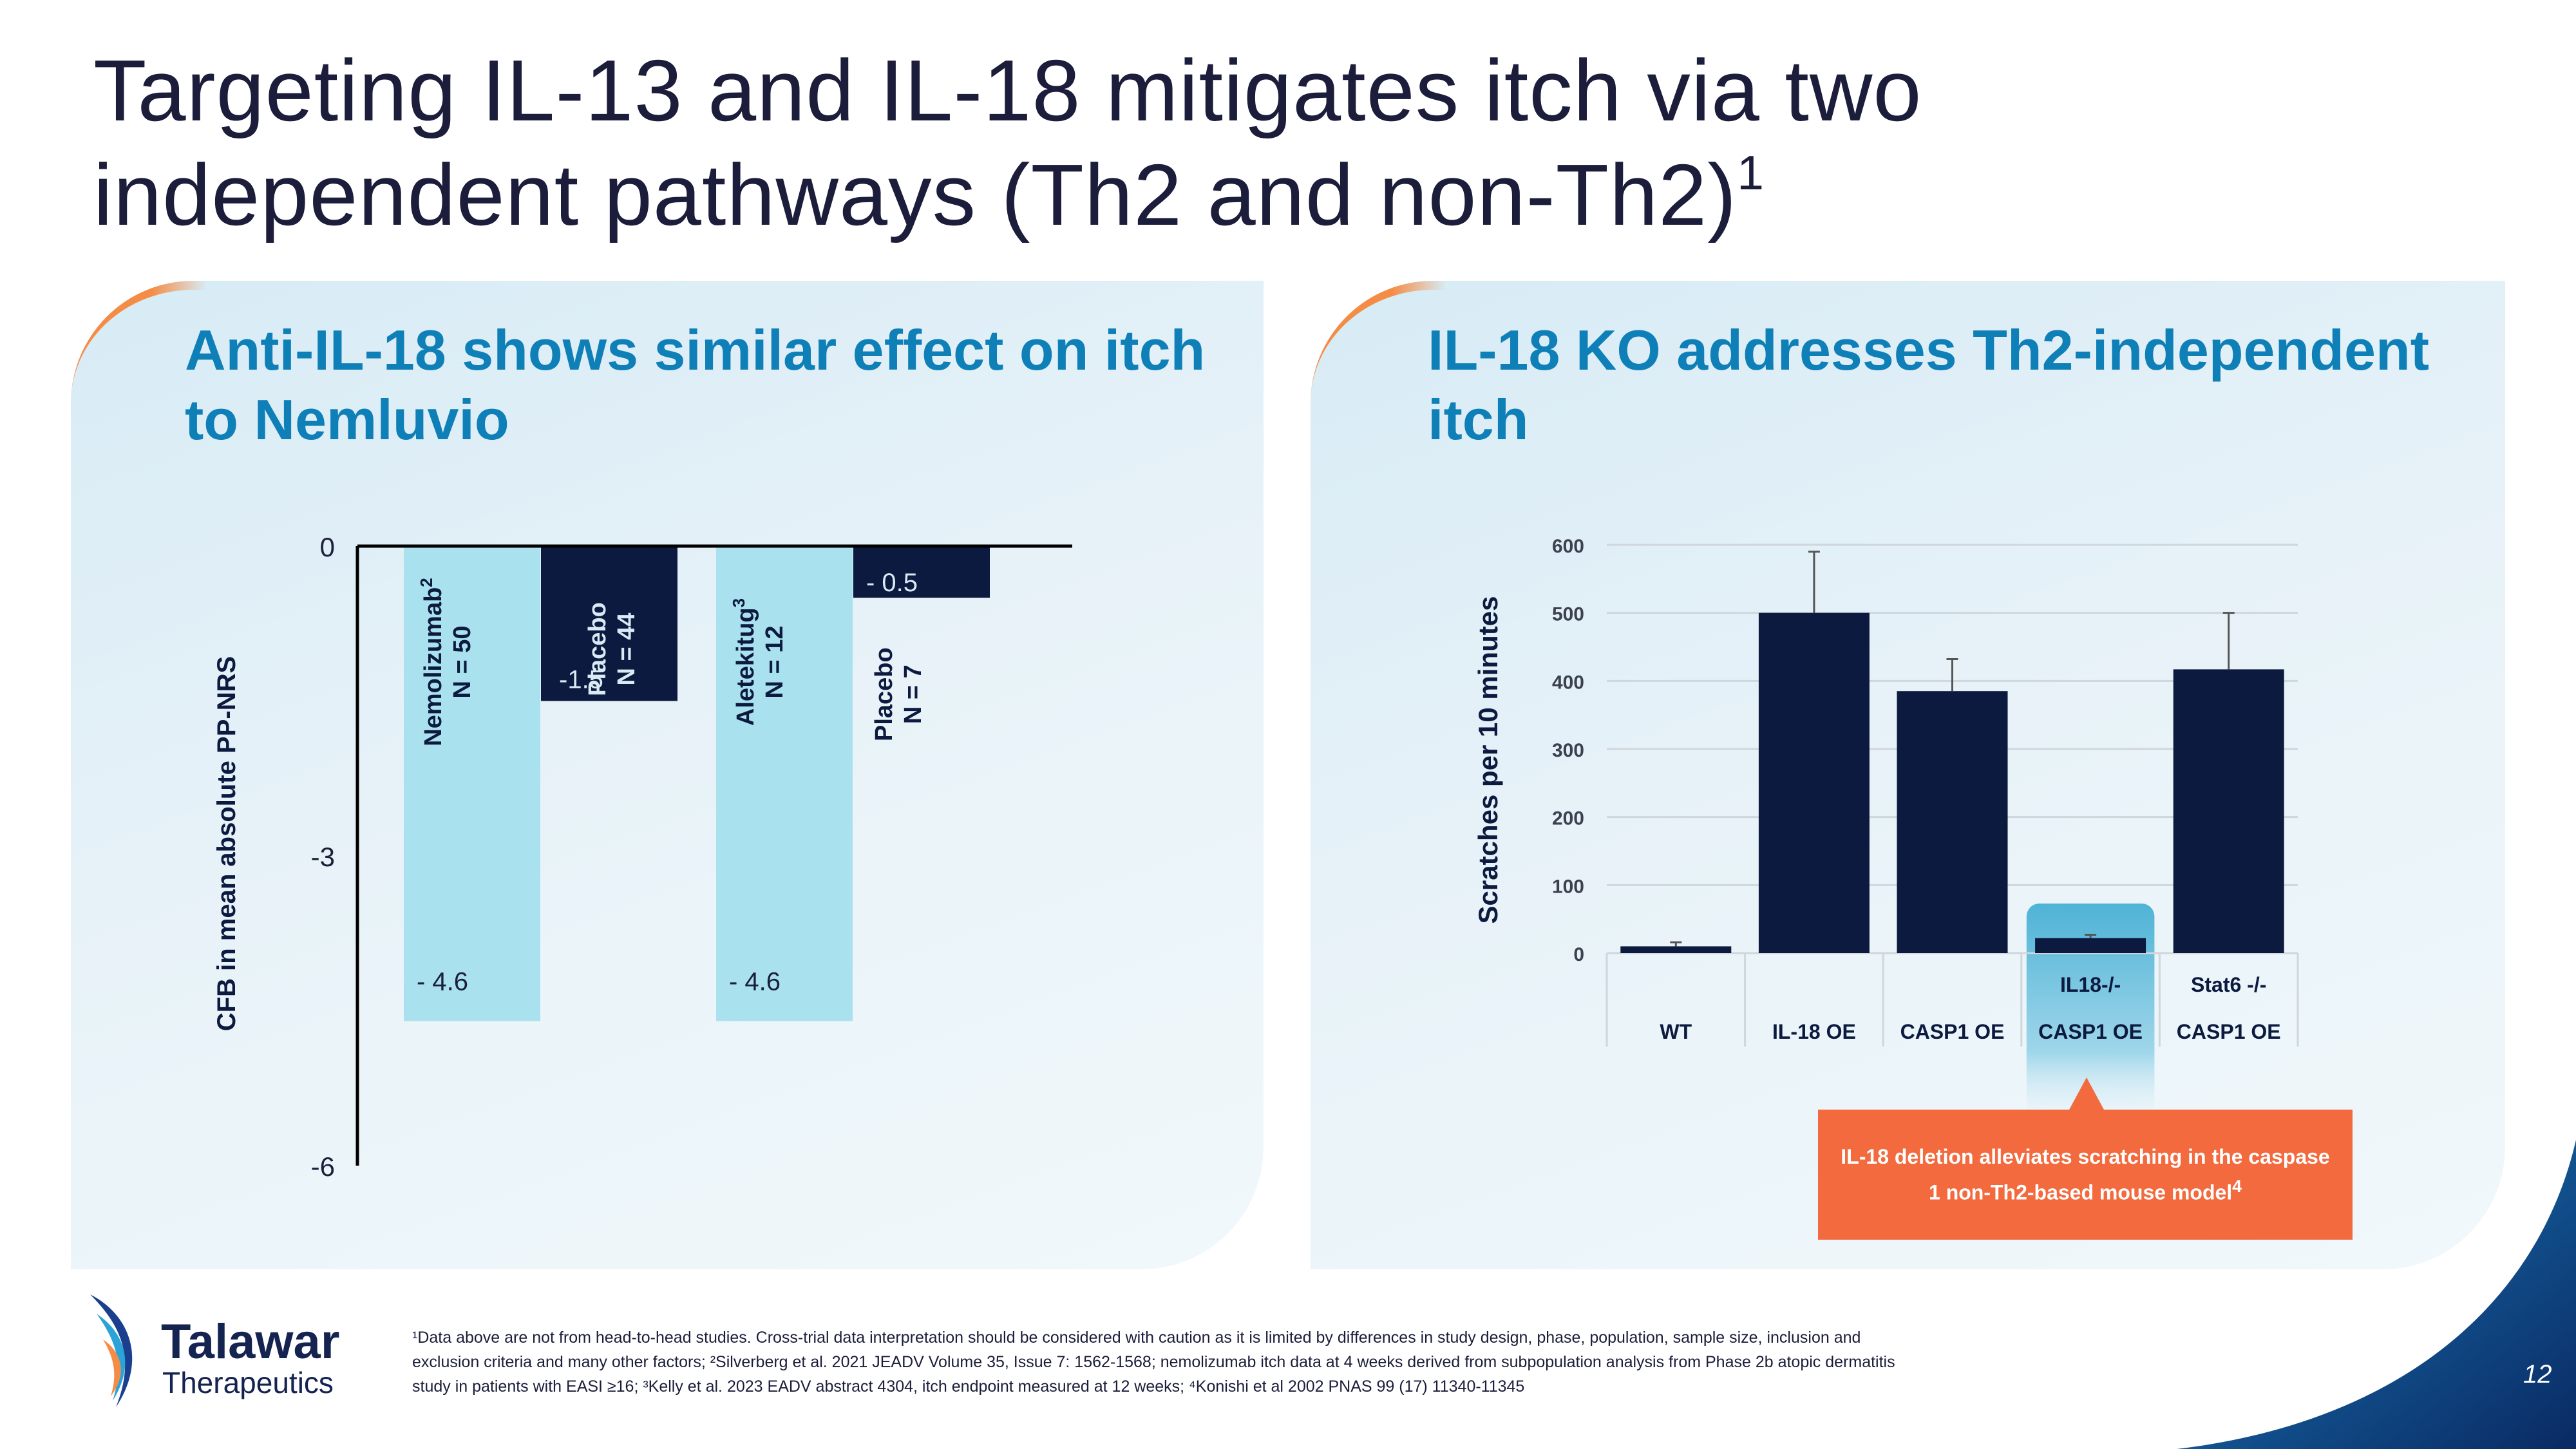 This screenshot has width=2576, height=1449. What do you see at coordinates (463, 661) in the screenshot?
I see `bar-n-label: N = 50` at bounding box center [463, 661].